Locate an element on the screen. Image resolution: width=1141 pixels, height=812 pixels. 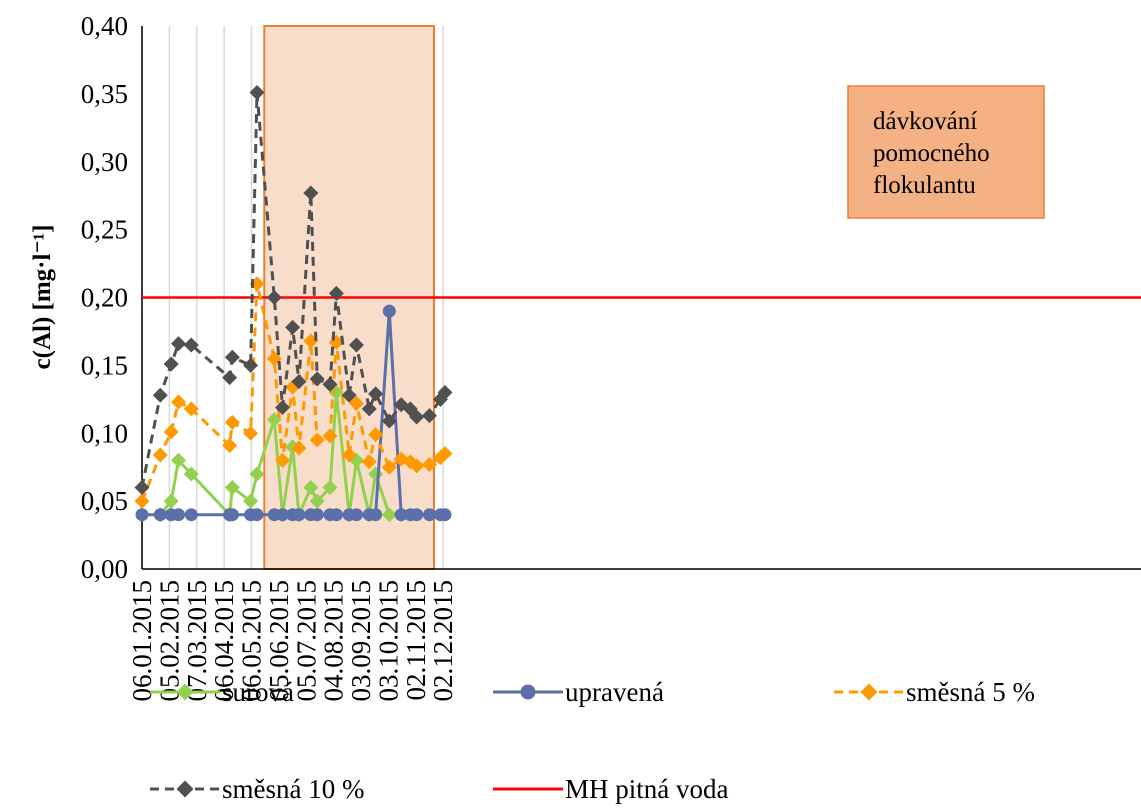
x-tick-label: 02.12.2015 is located at coordinates (443, 641).